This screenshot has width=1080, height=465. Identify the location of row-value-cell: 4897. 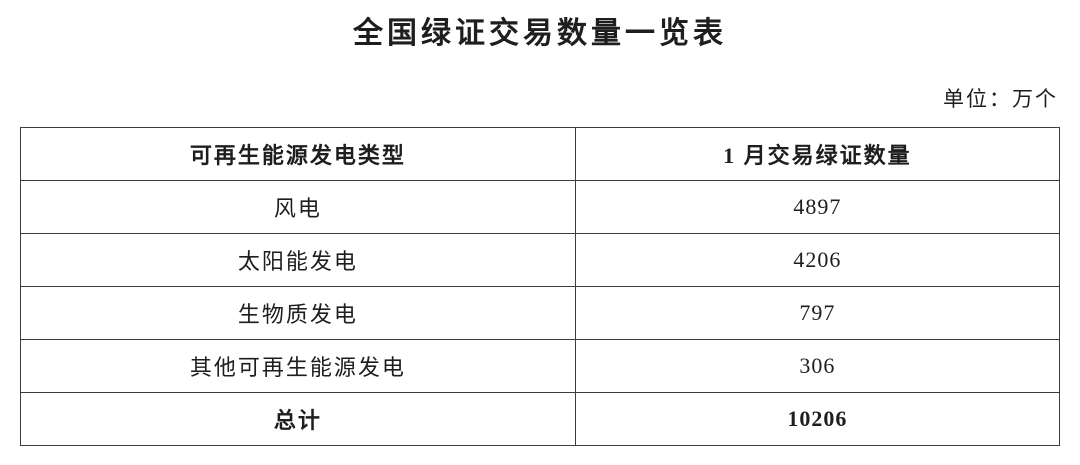
(817, 207).